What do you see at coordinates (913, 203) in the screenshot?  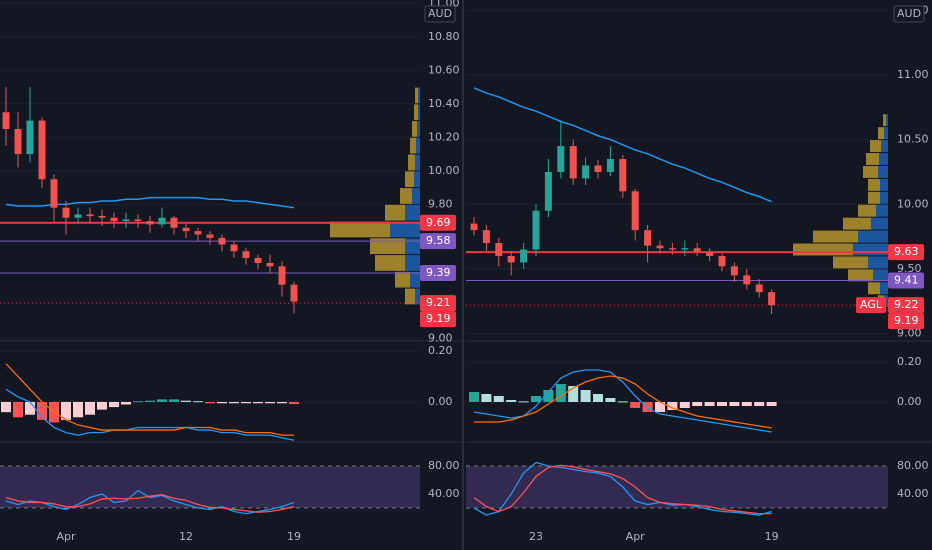 I see `y-tick-label: 10.00` at bounding box center [913, 203].